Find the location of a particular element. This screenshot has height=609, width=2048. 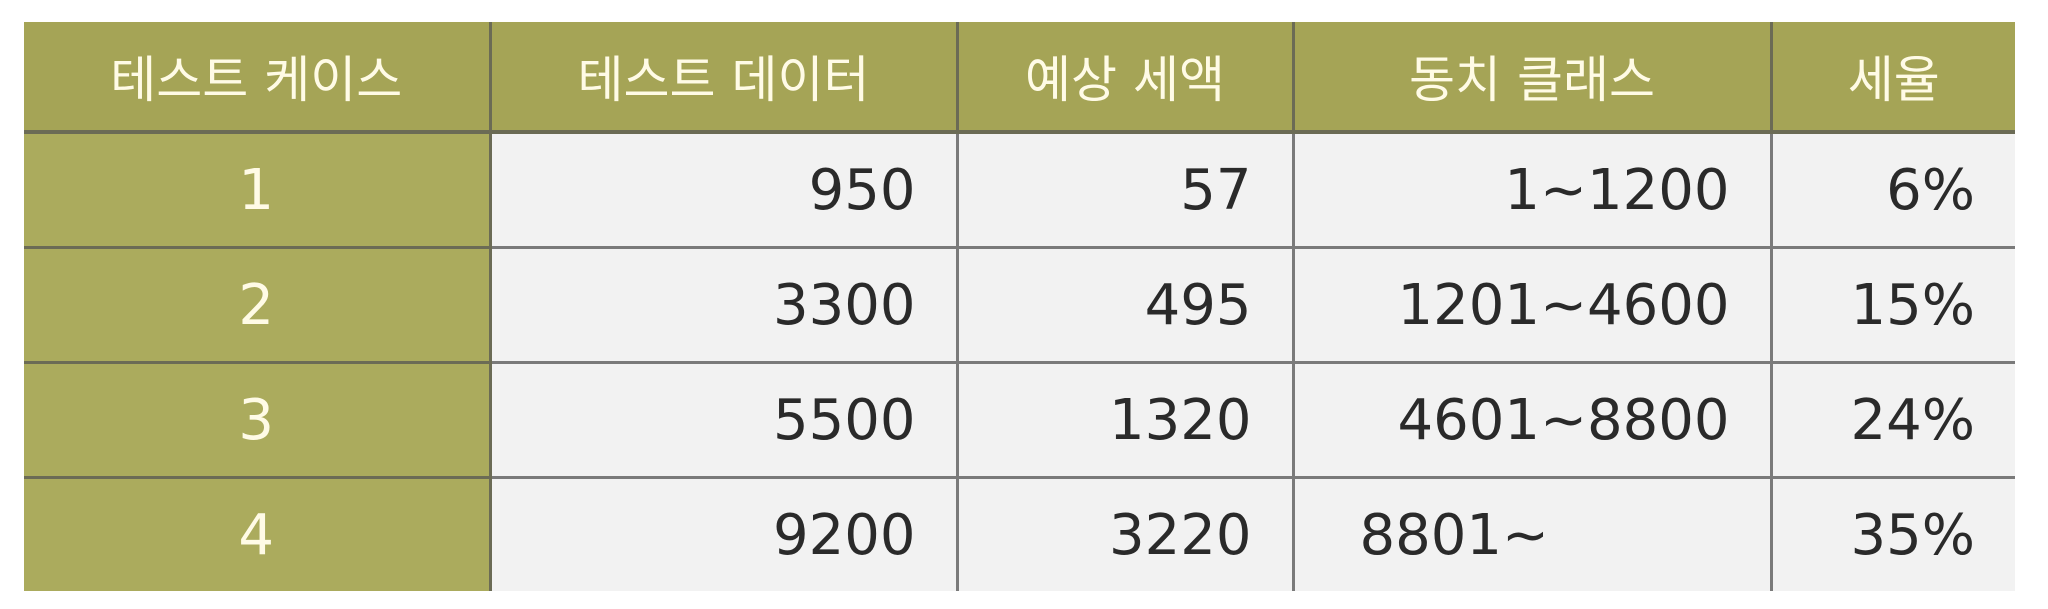

cell-tax: 3220 is located at coordinates (1125, 534).